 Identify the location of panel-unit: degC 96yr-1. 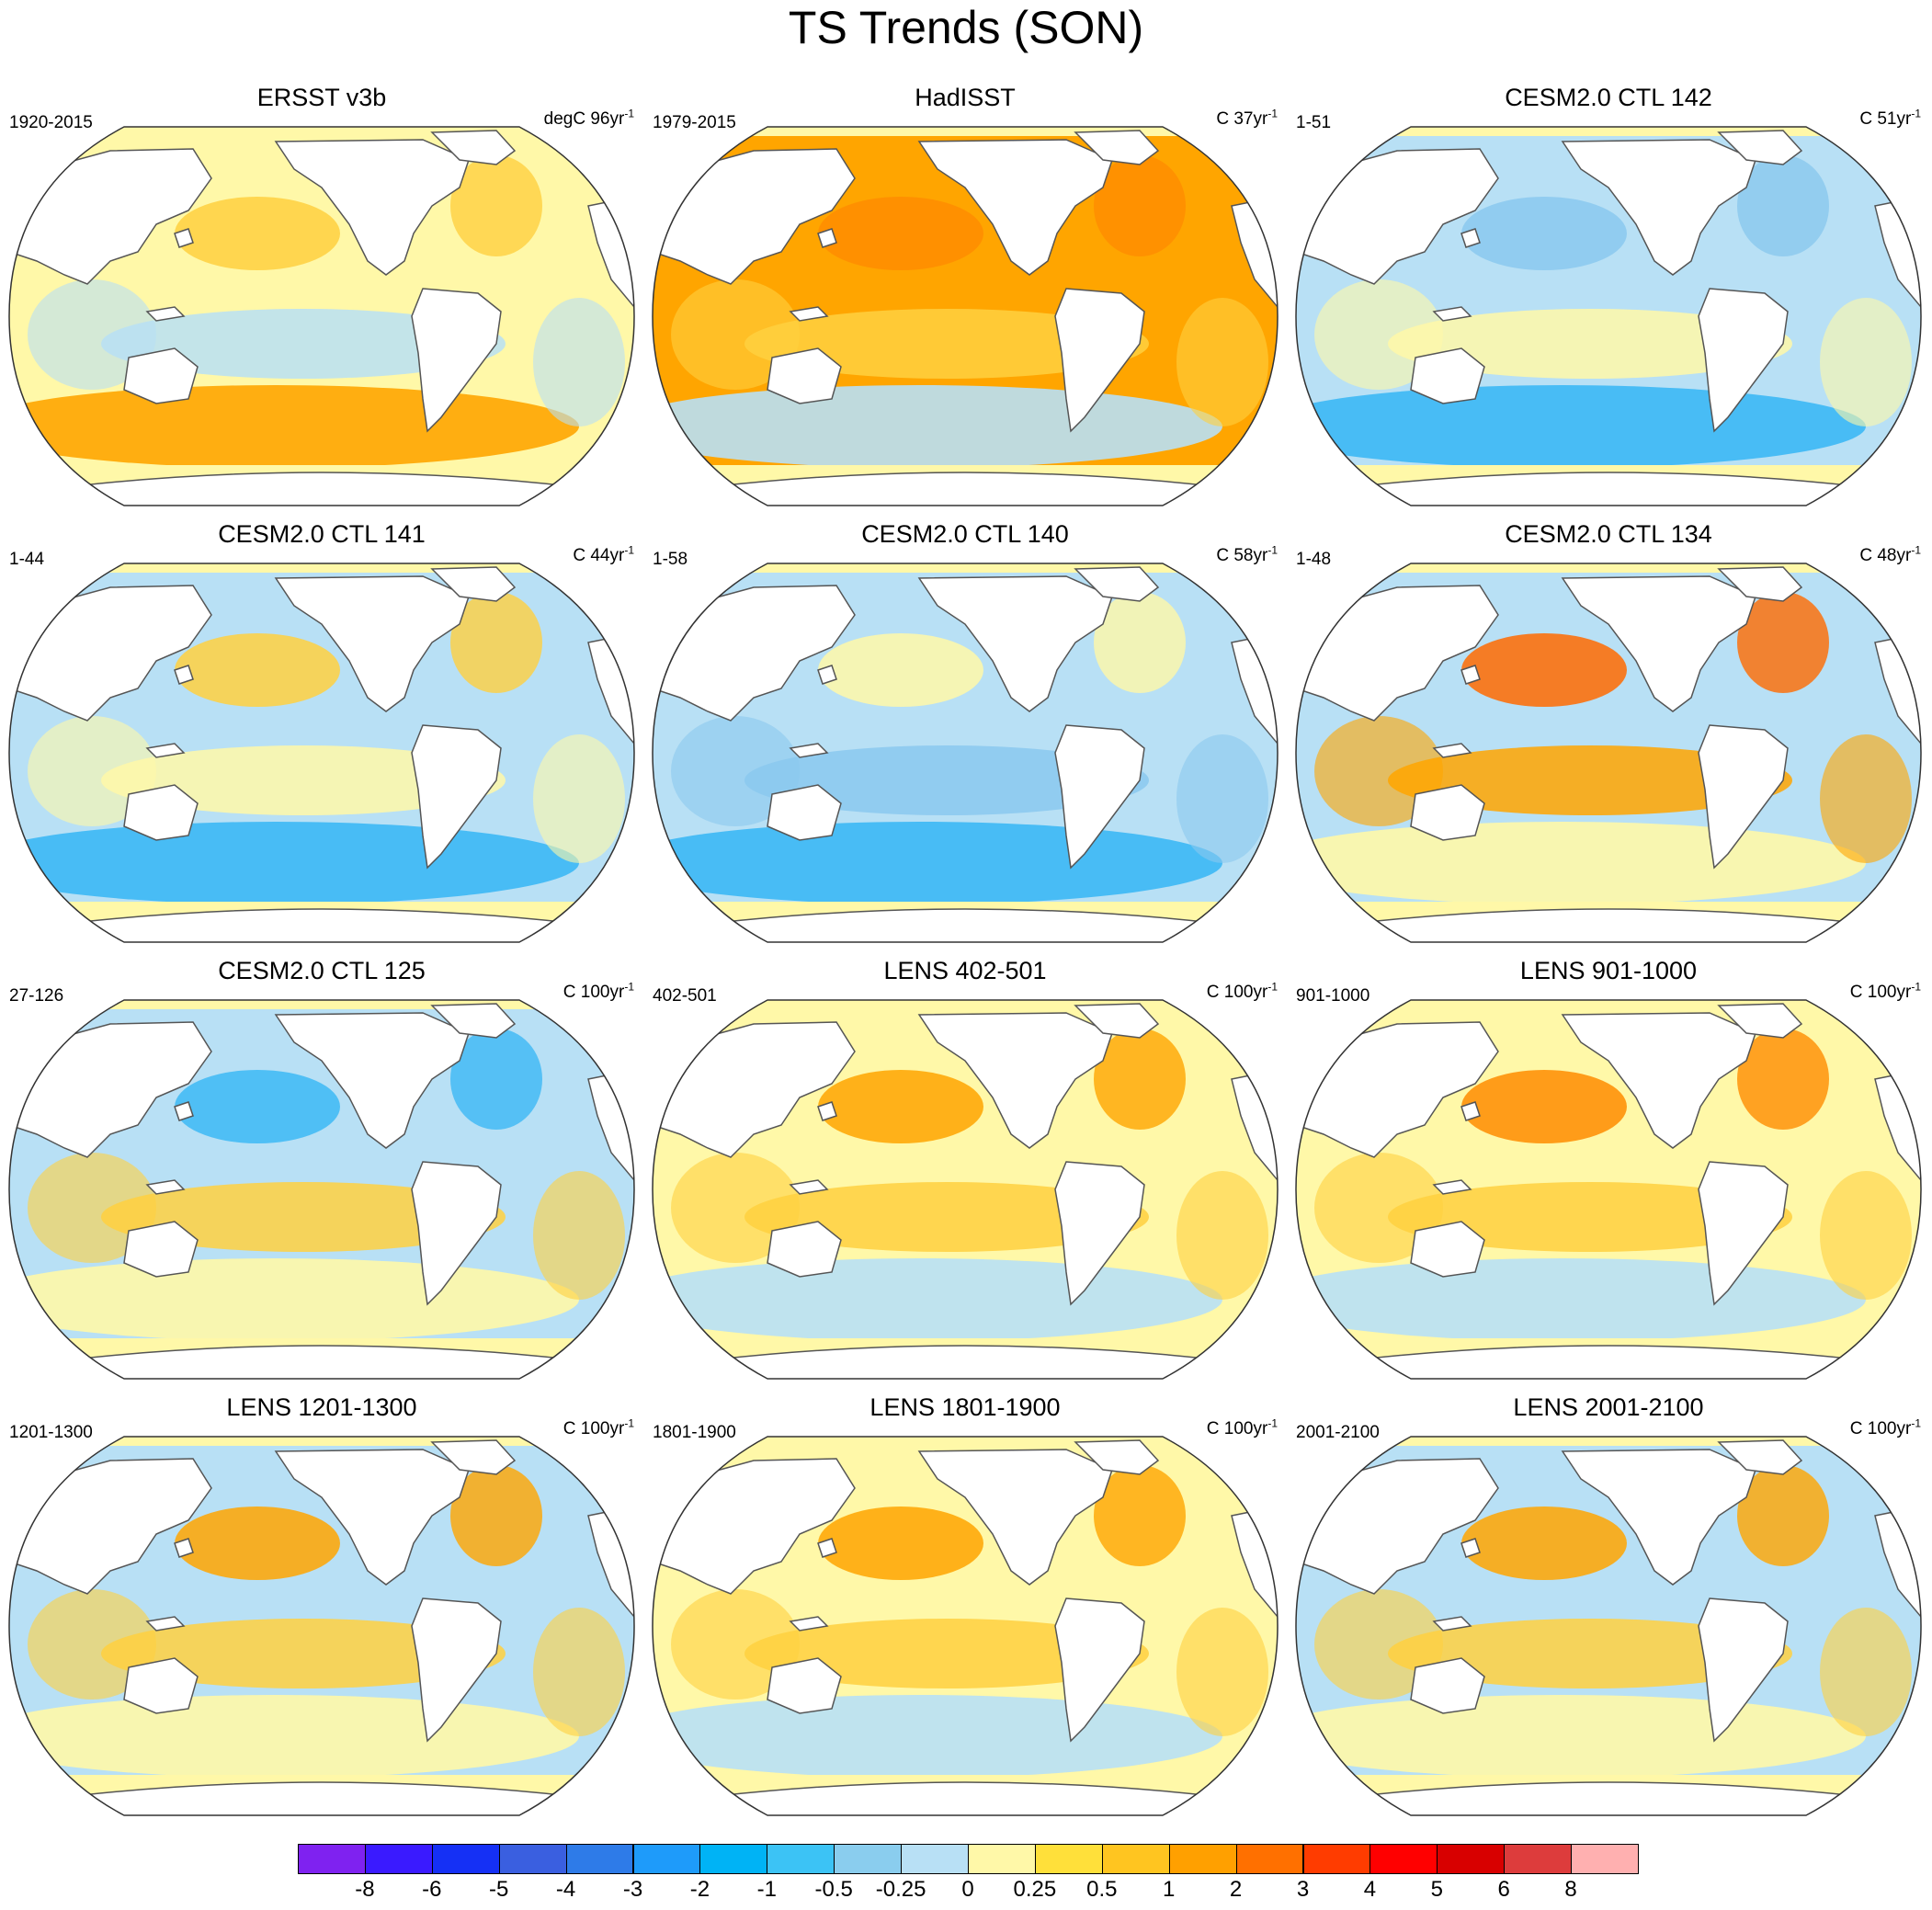
(589, 118).